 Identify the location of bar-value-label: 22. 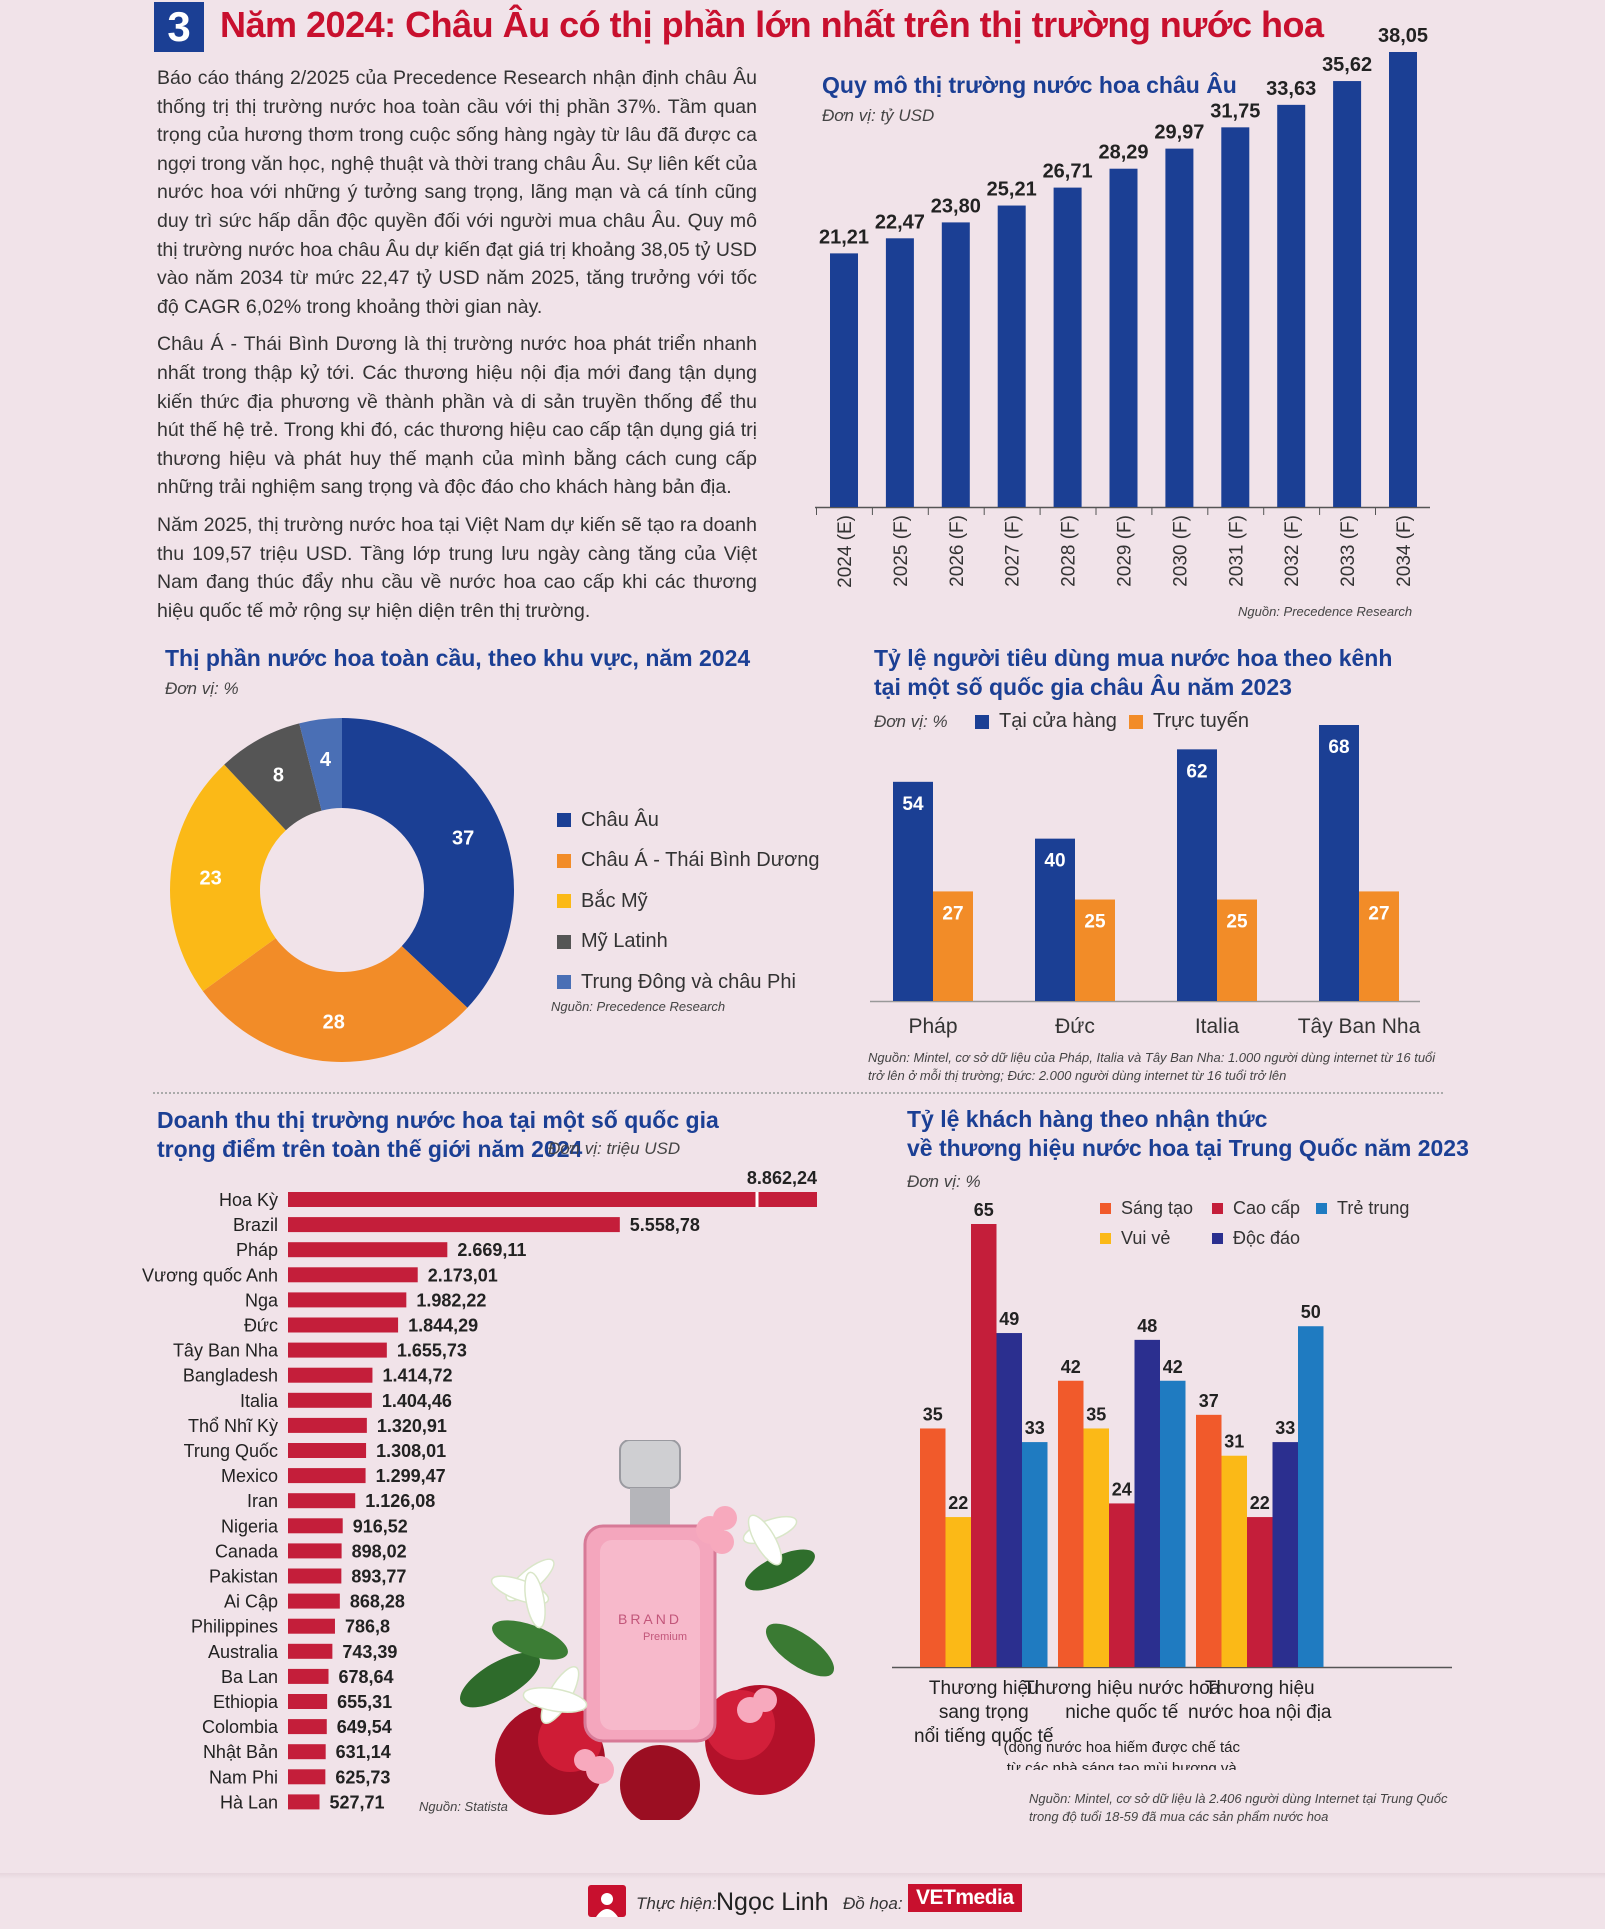
(1260, 1503).